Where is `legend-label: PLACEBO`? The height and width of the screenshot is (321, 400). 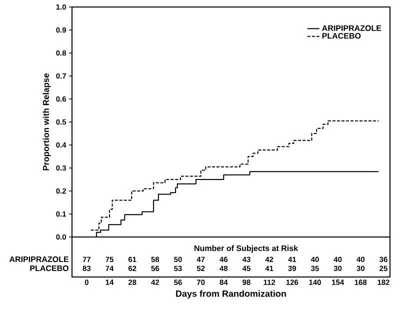 legend-label: PLACEBO is located at coordinates (341, 36).